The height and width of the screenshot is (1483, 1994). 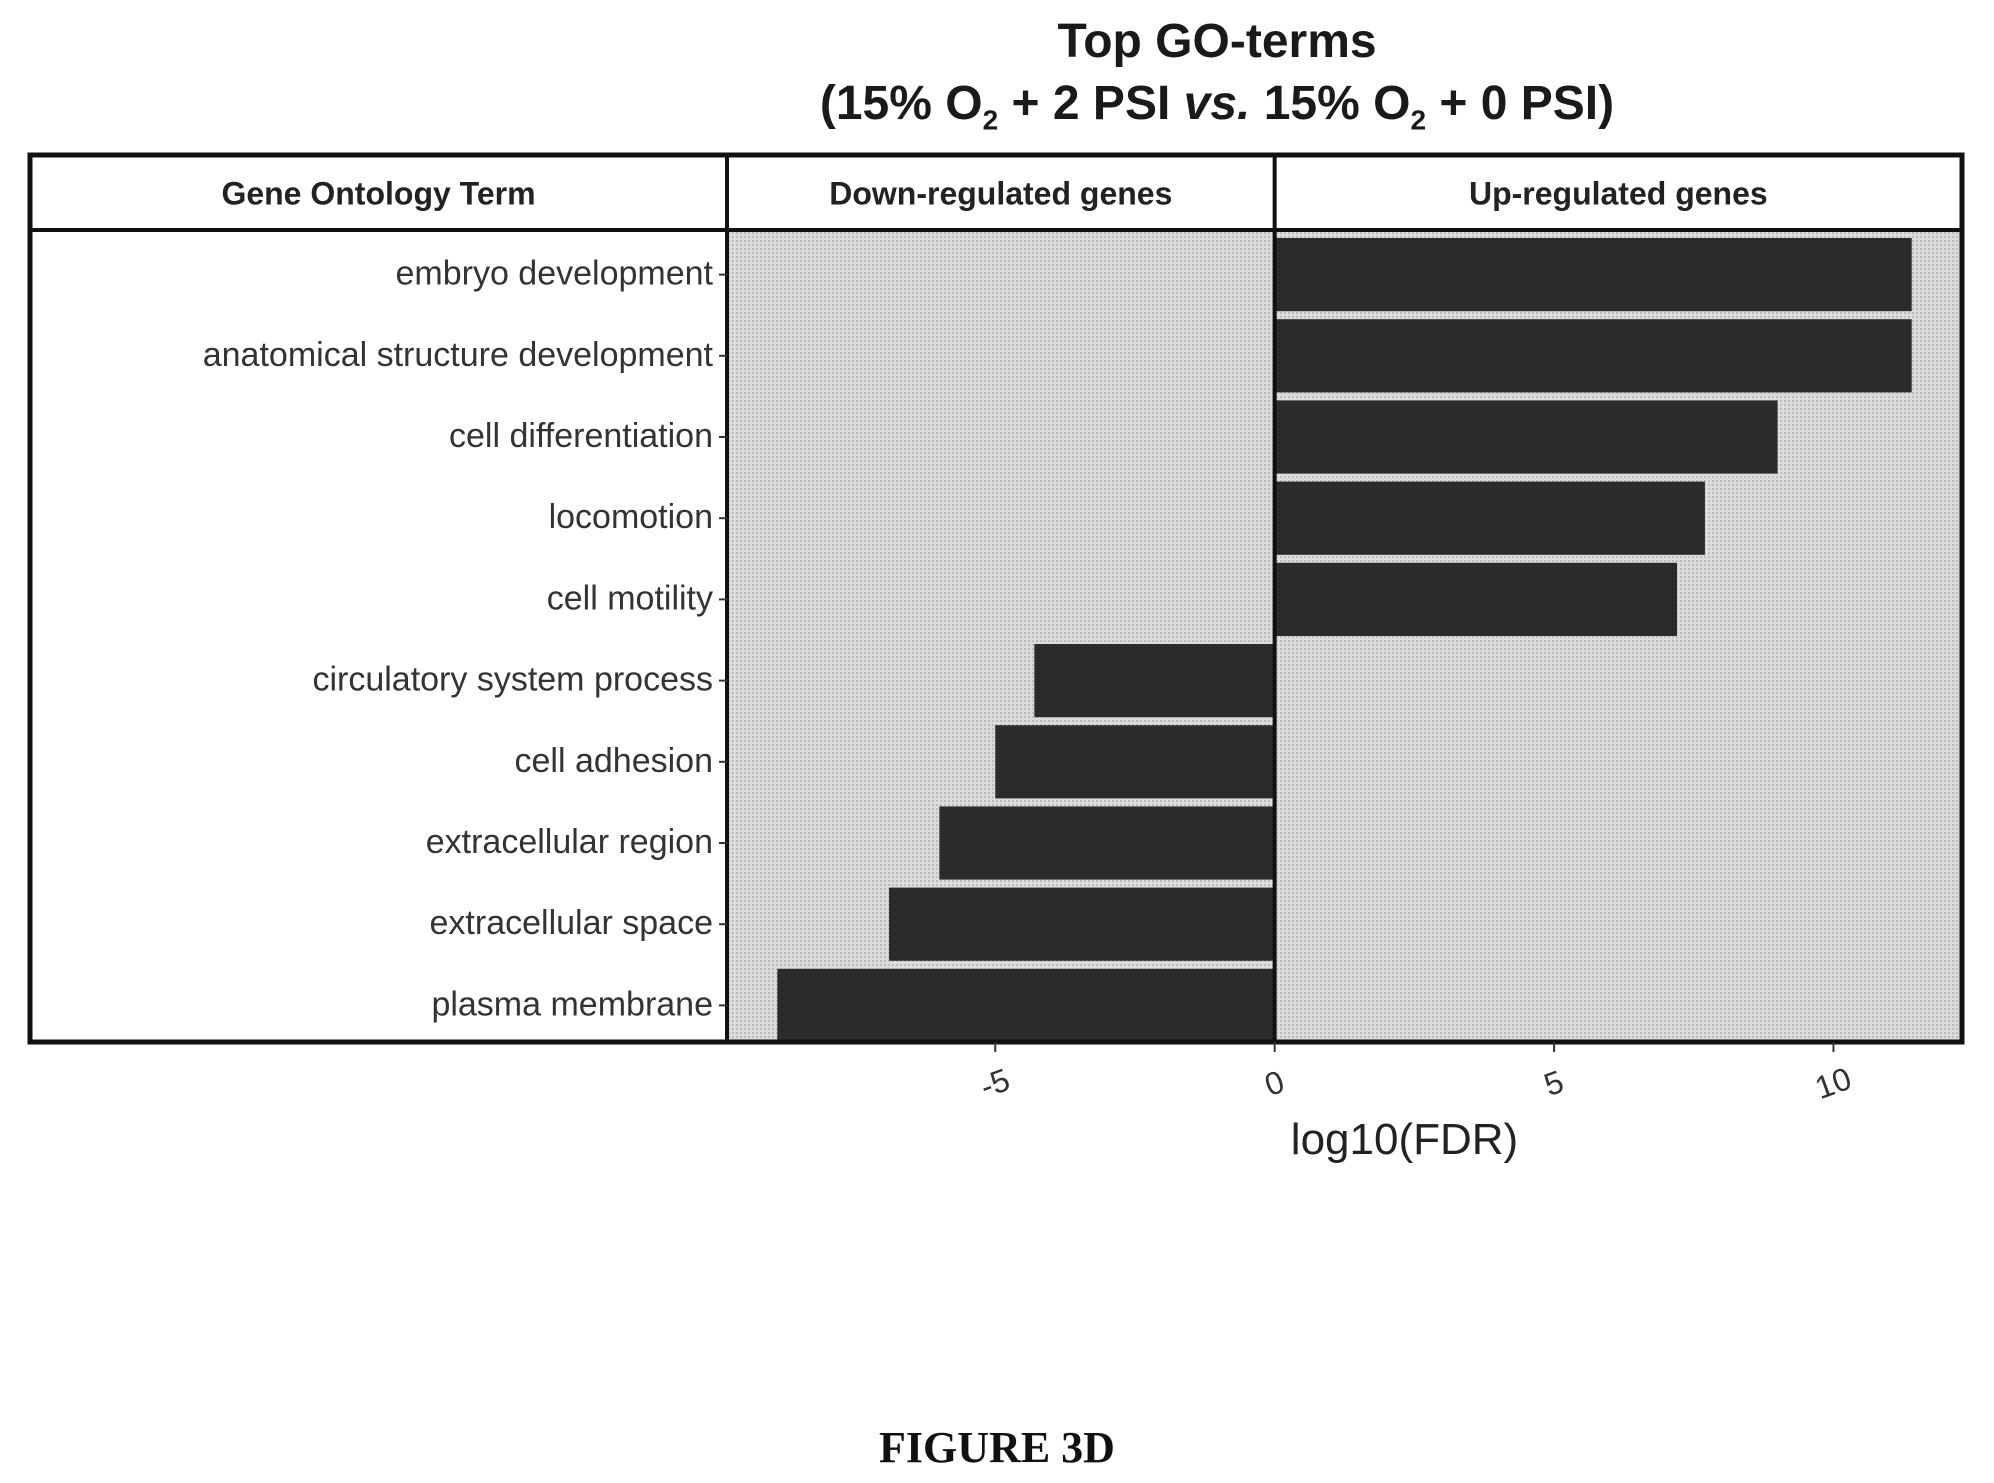 What do you see at coordinates (997, 1447) in the screenshot?
I see `figure-caption: FIGURE 3D` at bounding box center [997, 1447].